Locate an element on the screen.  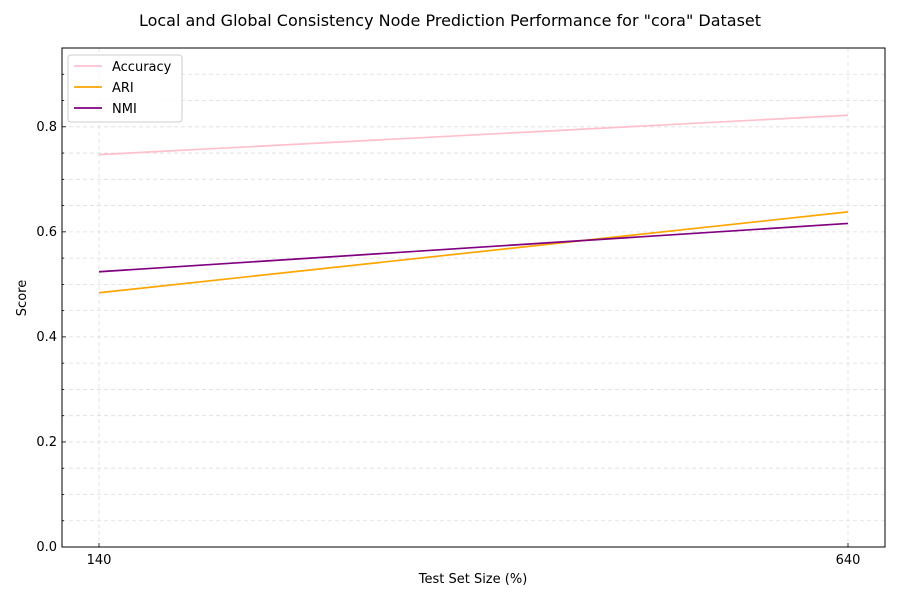
y-axis-label: Score is located at coordinates (22, 298).